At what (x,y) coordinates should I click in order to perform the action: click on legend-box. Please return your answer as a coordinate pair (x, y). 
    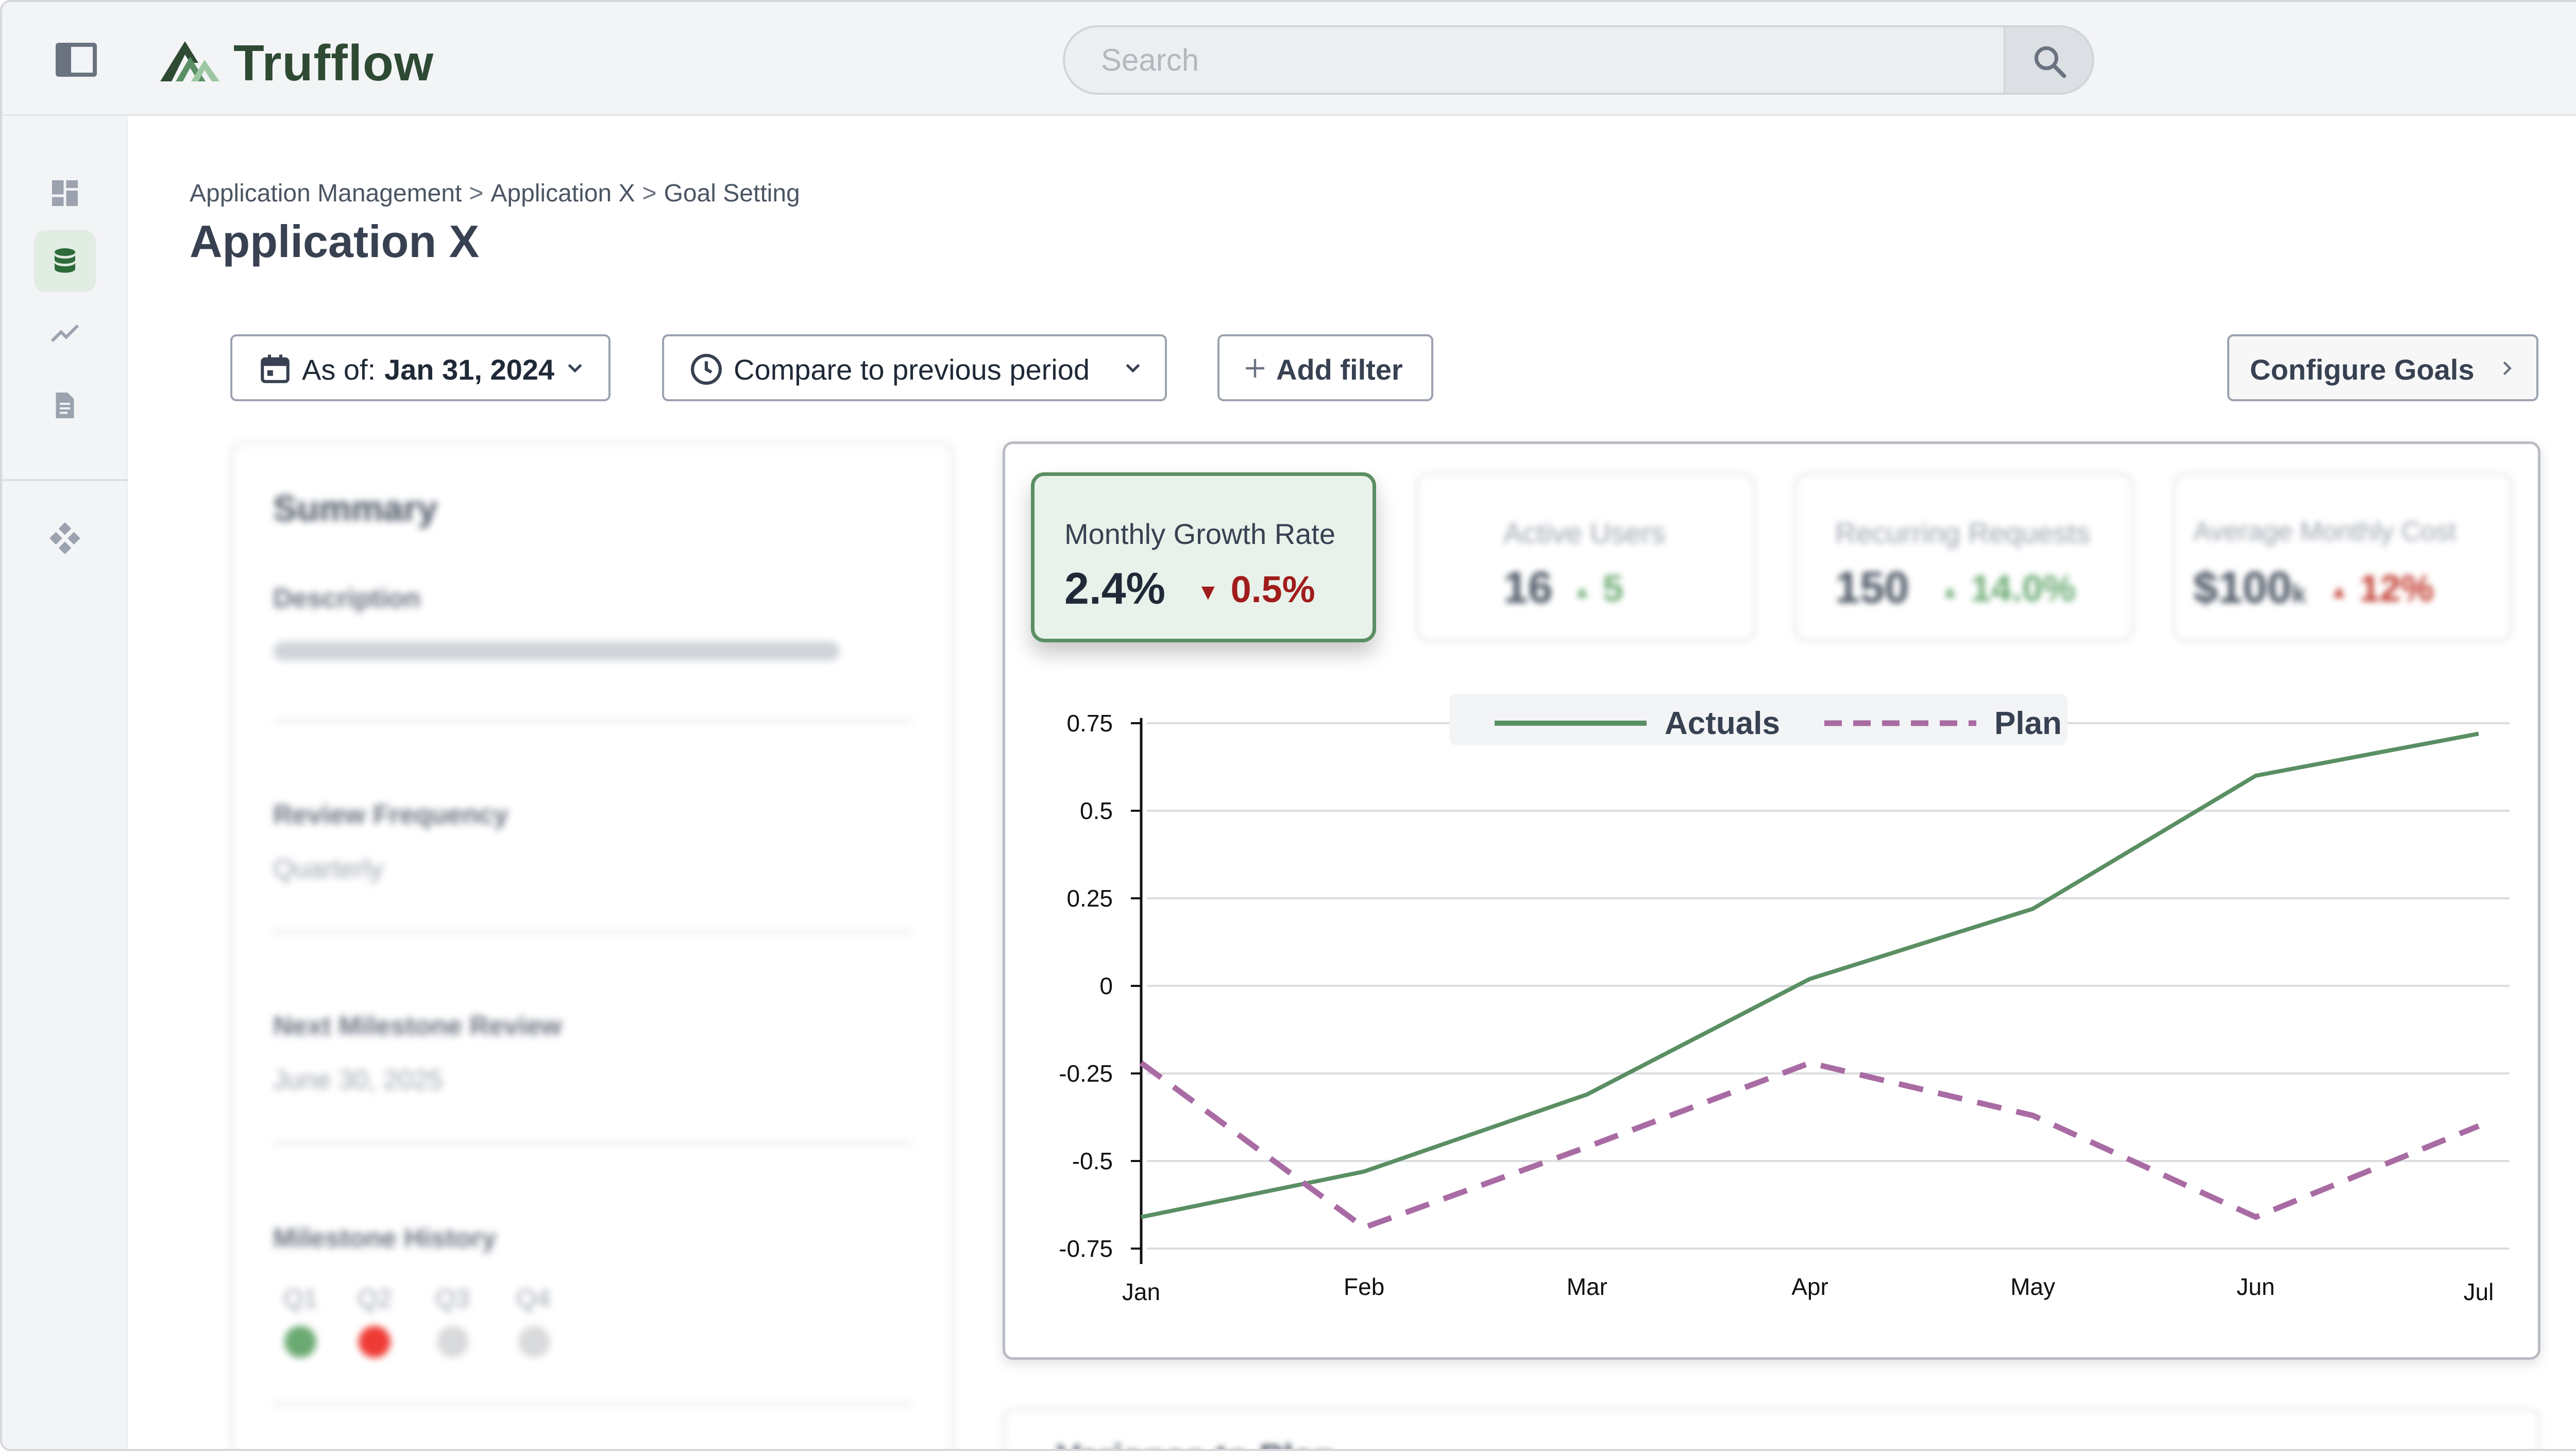
    Looking at the image, I should click on (1758, 719).